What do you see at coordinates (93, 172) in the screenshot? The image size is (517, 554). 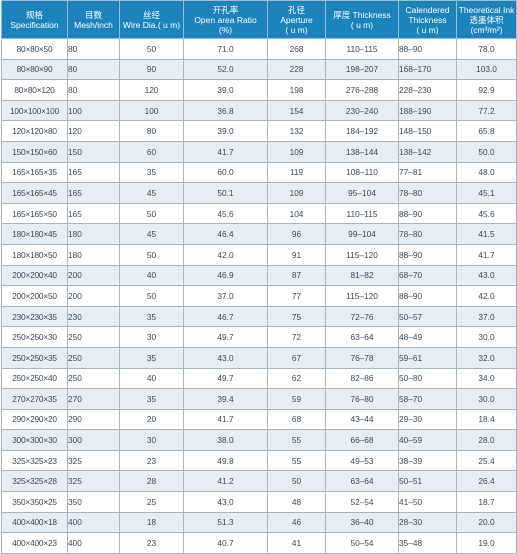 I see `cell-mesh-inch: 165` at bounding box center [93, 172].